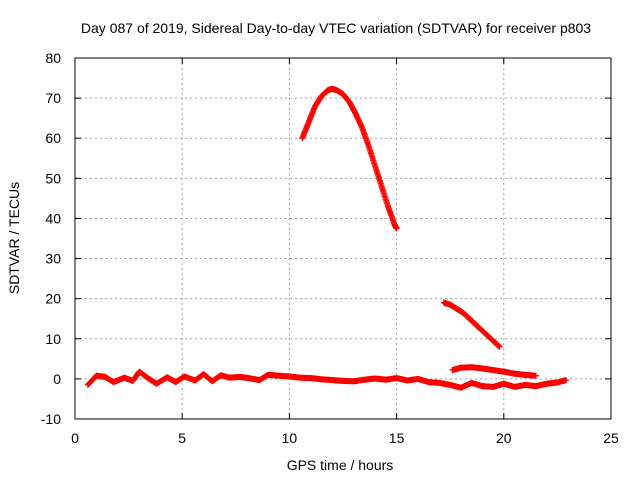  What do you see at coordinates (504, 438) in the screenshot?
I see `x-tick-label: 20` at bounding box center [504, 438].